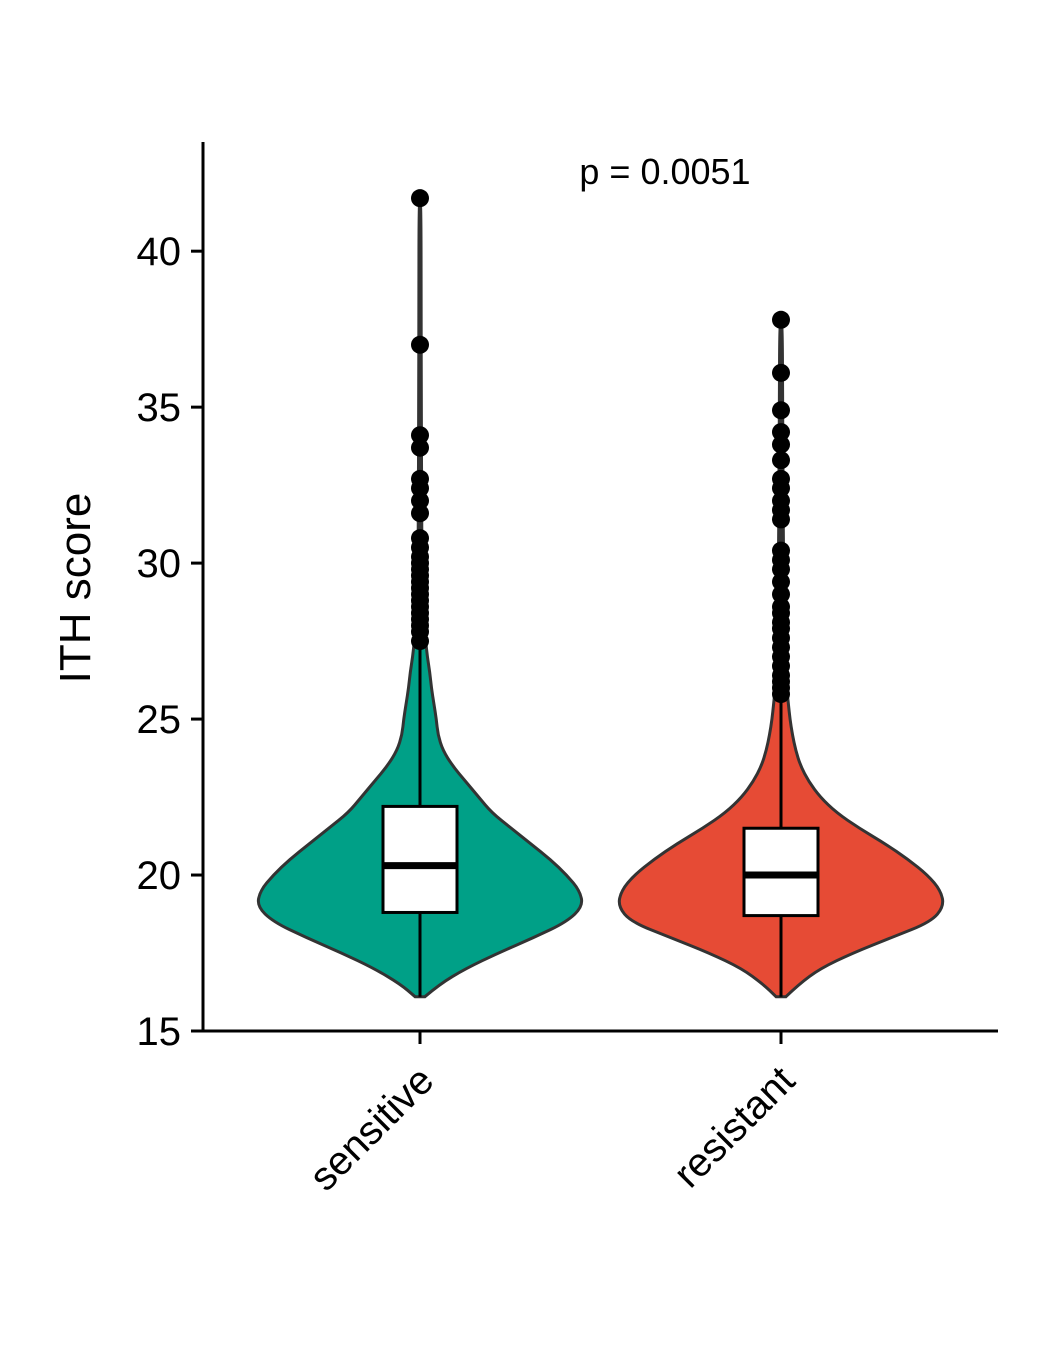 Image resolution: width=1050 pixels, height=1355 pixels. Describe the element at coordinates (159, 564) in the screenshot. I see `y-tick-label: 30` at that location.